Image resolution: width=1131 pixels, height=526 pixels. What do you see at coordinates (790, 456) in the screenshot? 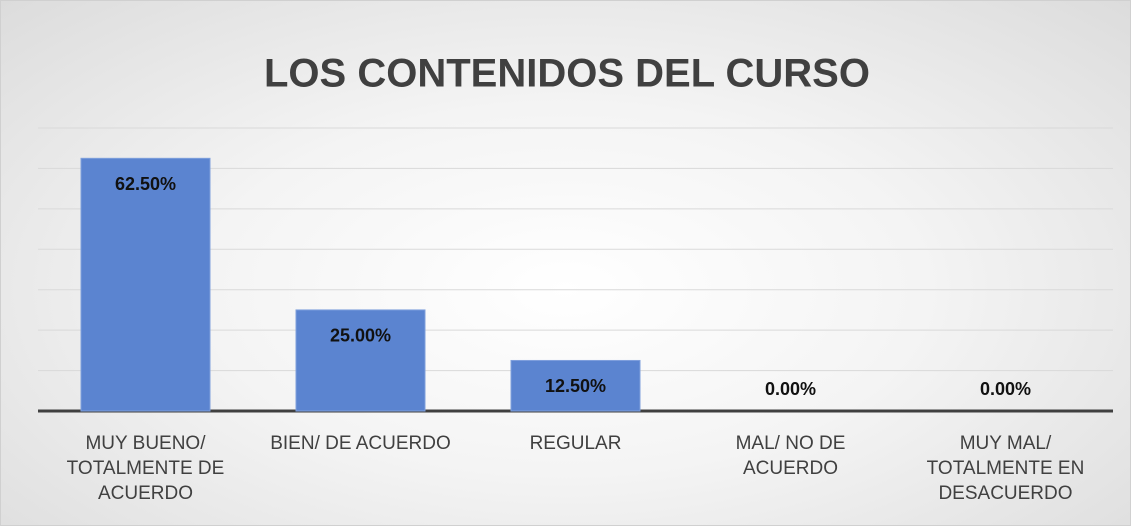
I see `x-tick-label: MAL/ NO DE ACUERDO` at bounding box center [790, 456].